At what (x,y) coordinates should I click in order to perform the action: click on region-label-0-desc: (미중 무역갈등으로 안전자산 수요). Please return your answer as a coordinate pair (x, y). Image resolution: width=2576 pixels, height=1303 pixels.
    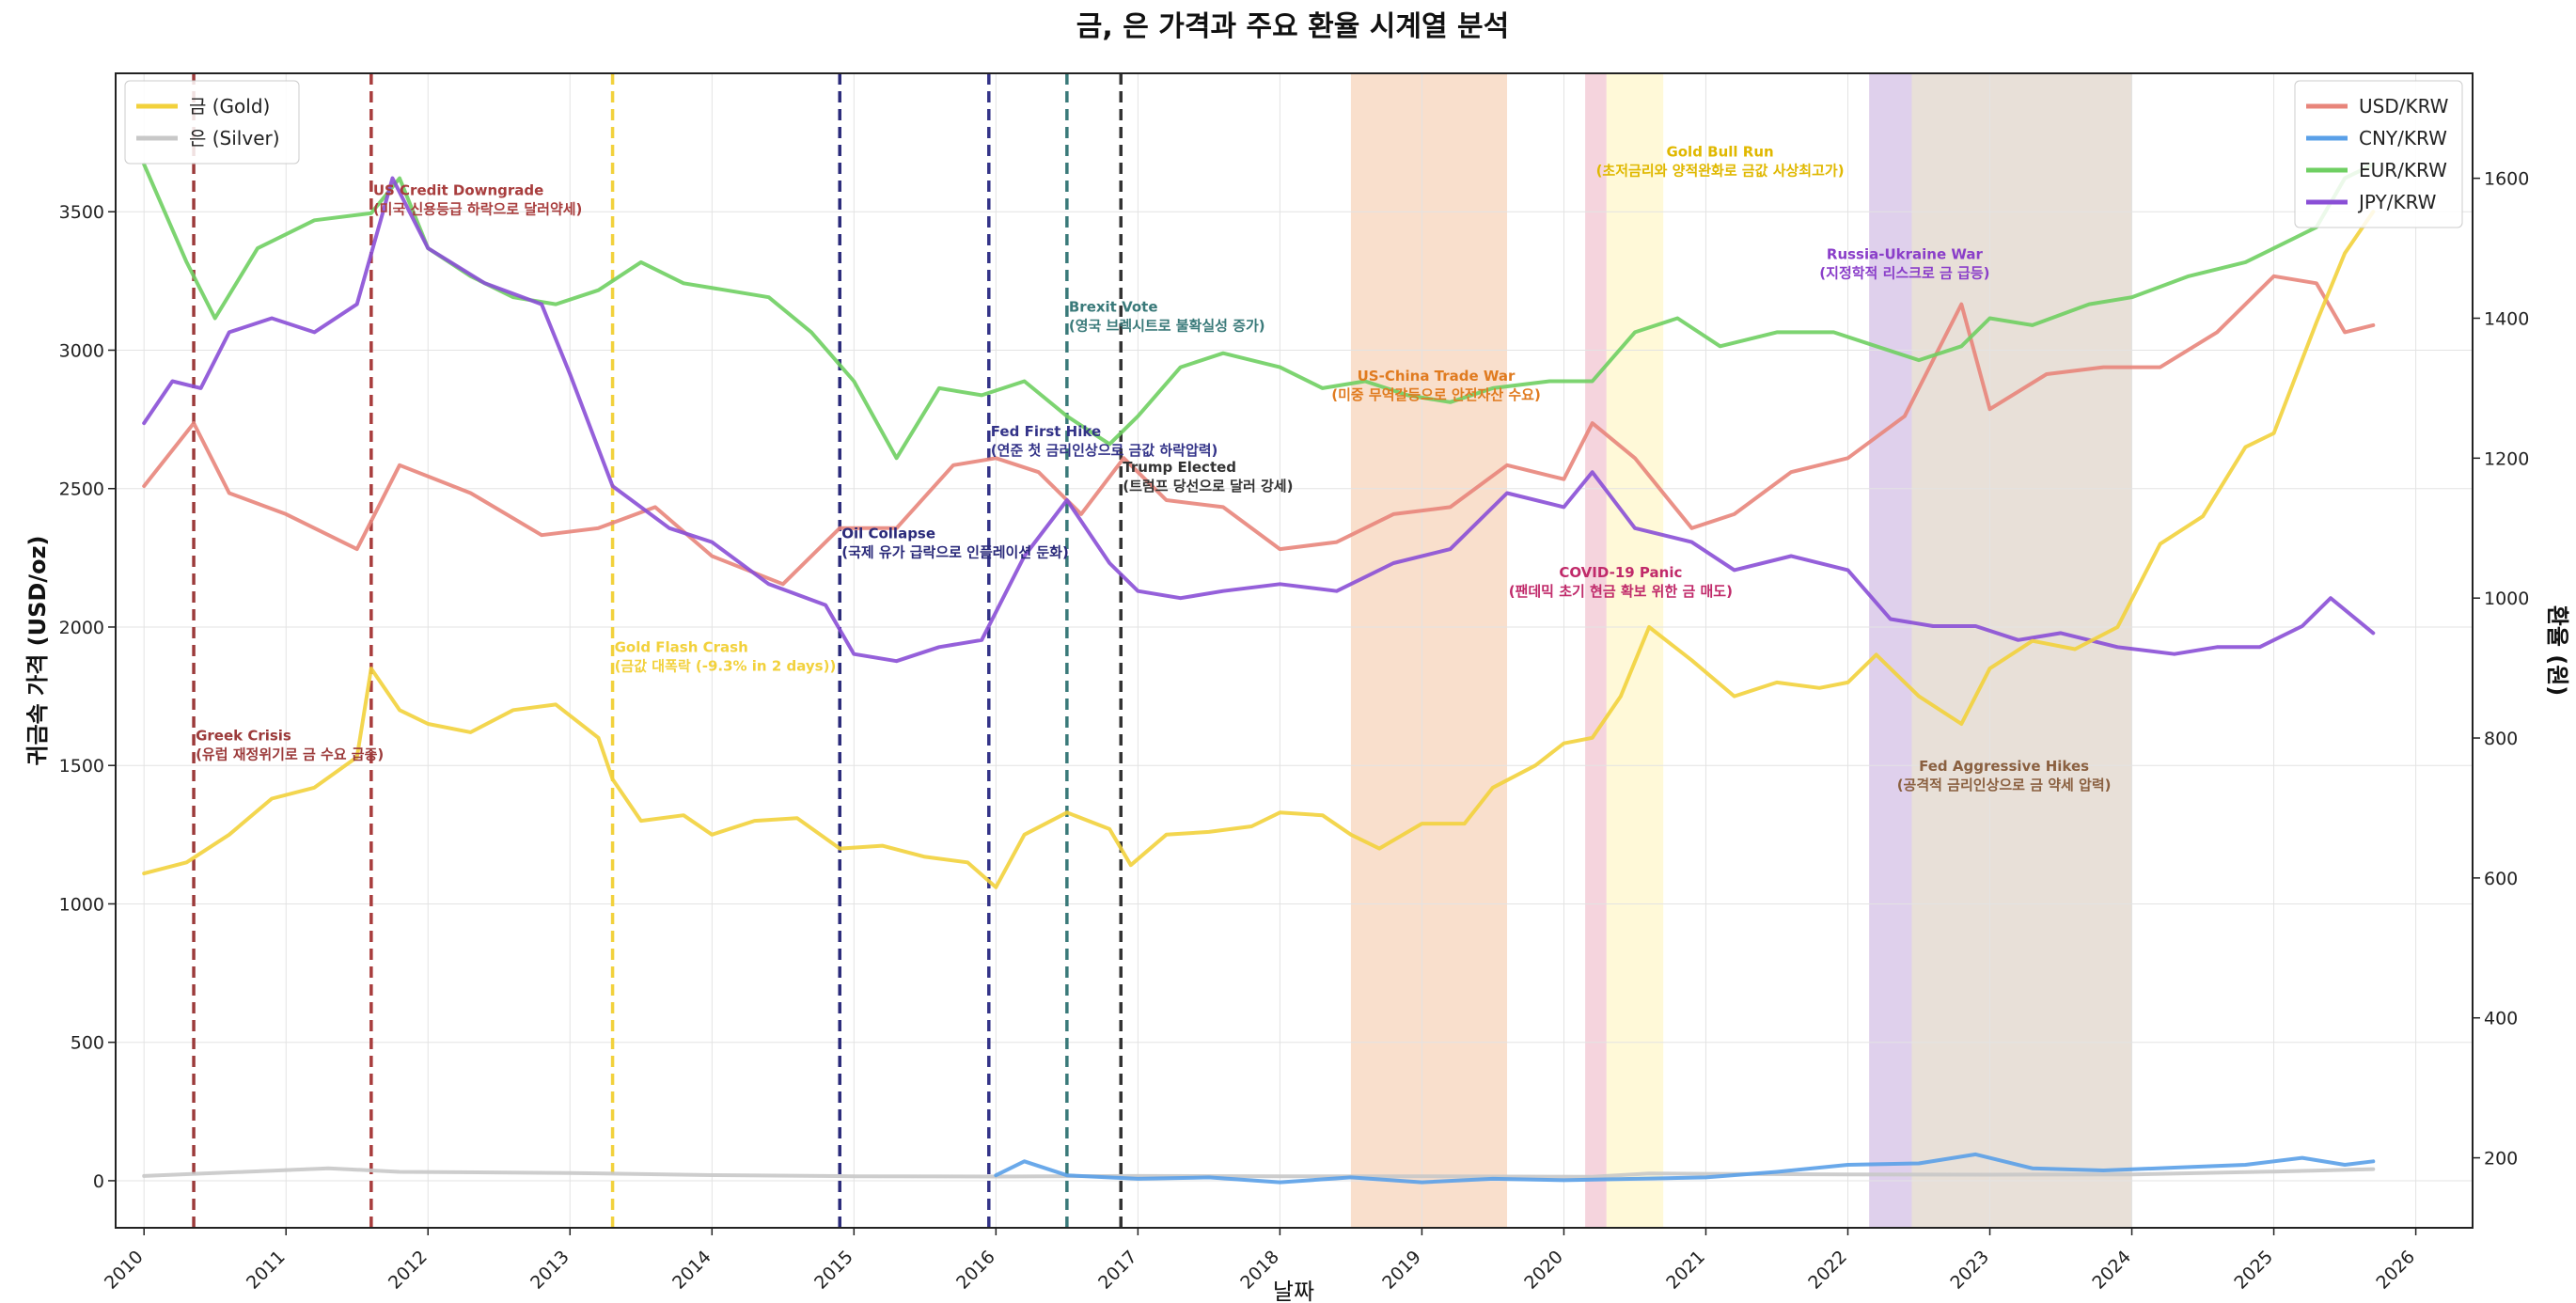
    Looking at the image, I should click on (1436, 394).